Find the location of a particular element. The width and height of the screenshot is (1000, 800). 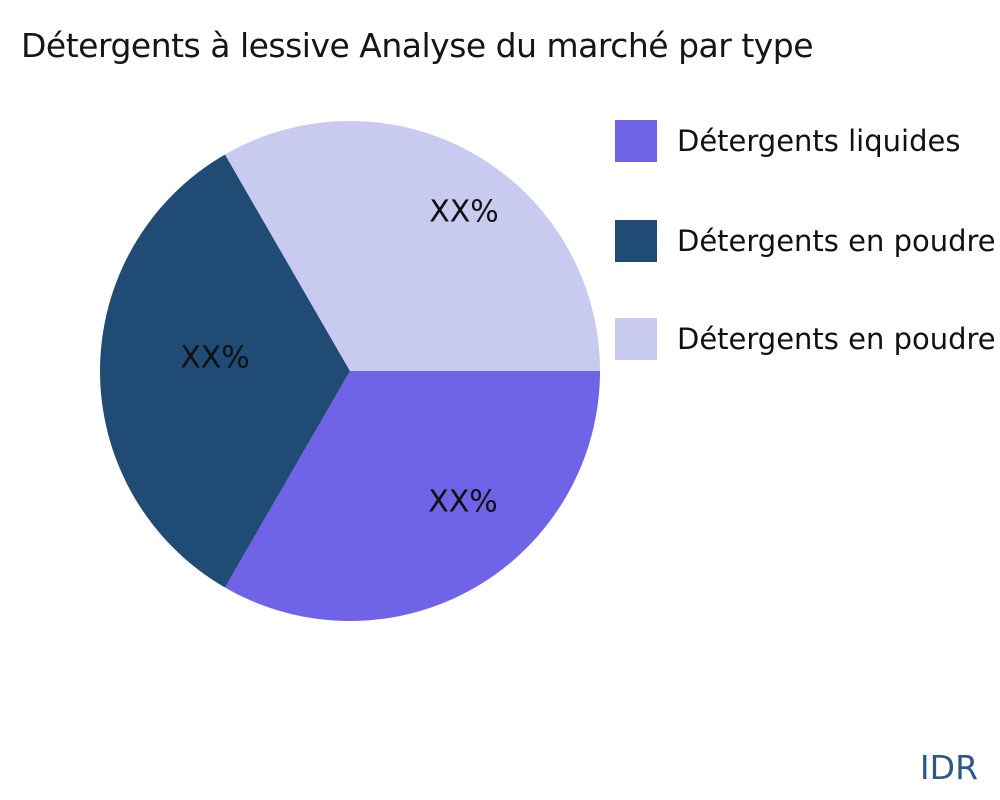

legend-swatch-poudre-dark is located at coordinates (636, 241).